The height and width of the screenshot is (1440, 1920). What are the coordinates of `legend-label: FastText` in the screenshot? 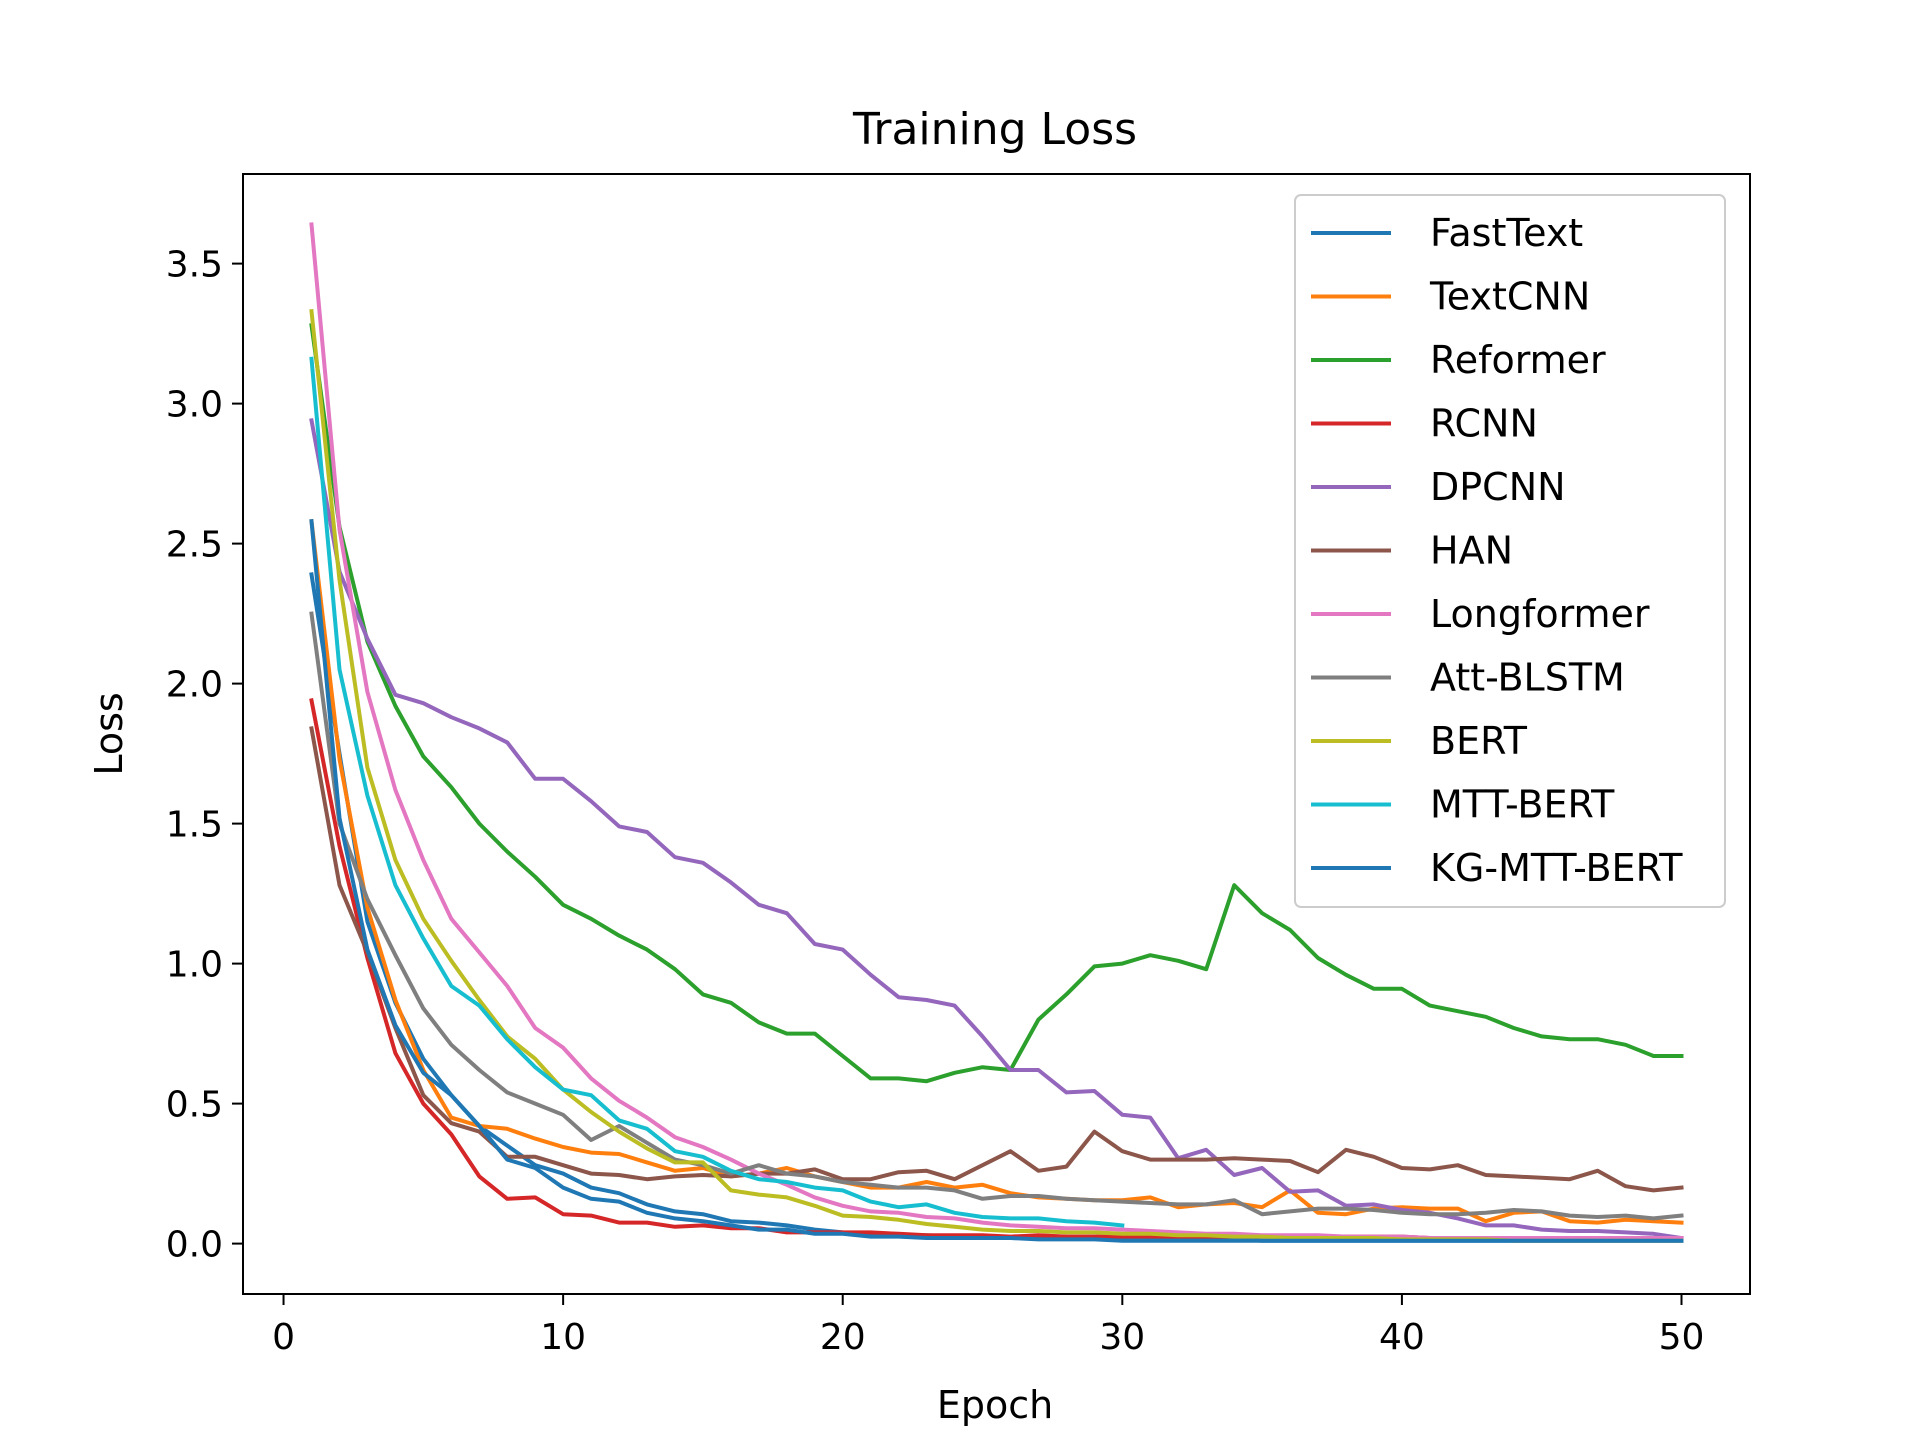 It's located at (1506, 233).